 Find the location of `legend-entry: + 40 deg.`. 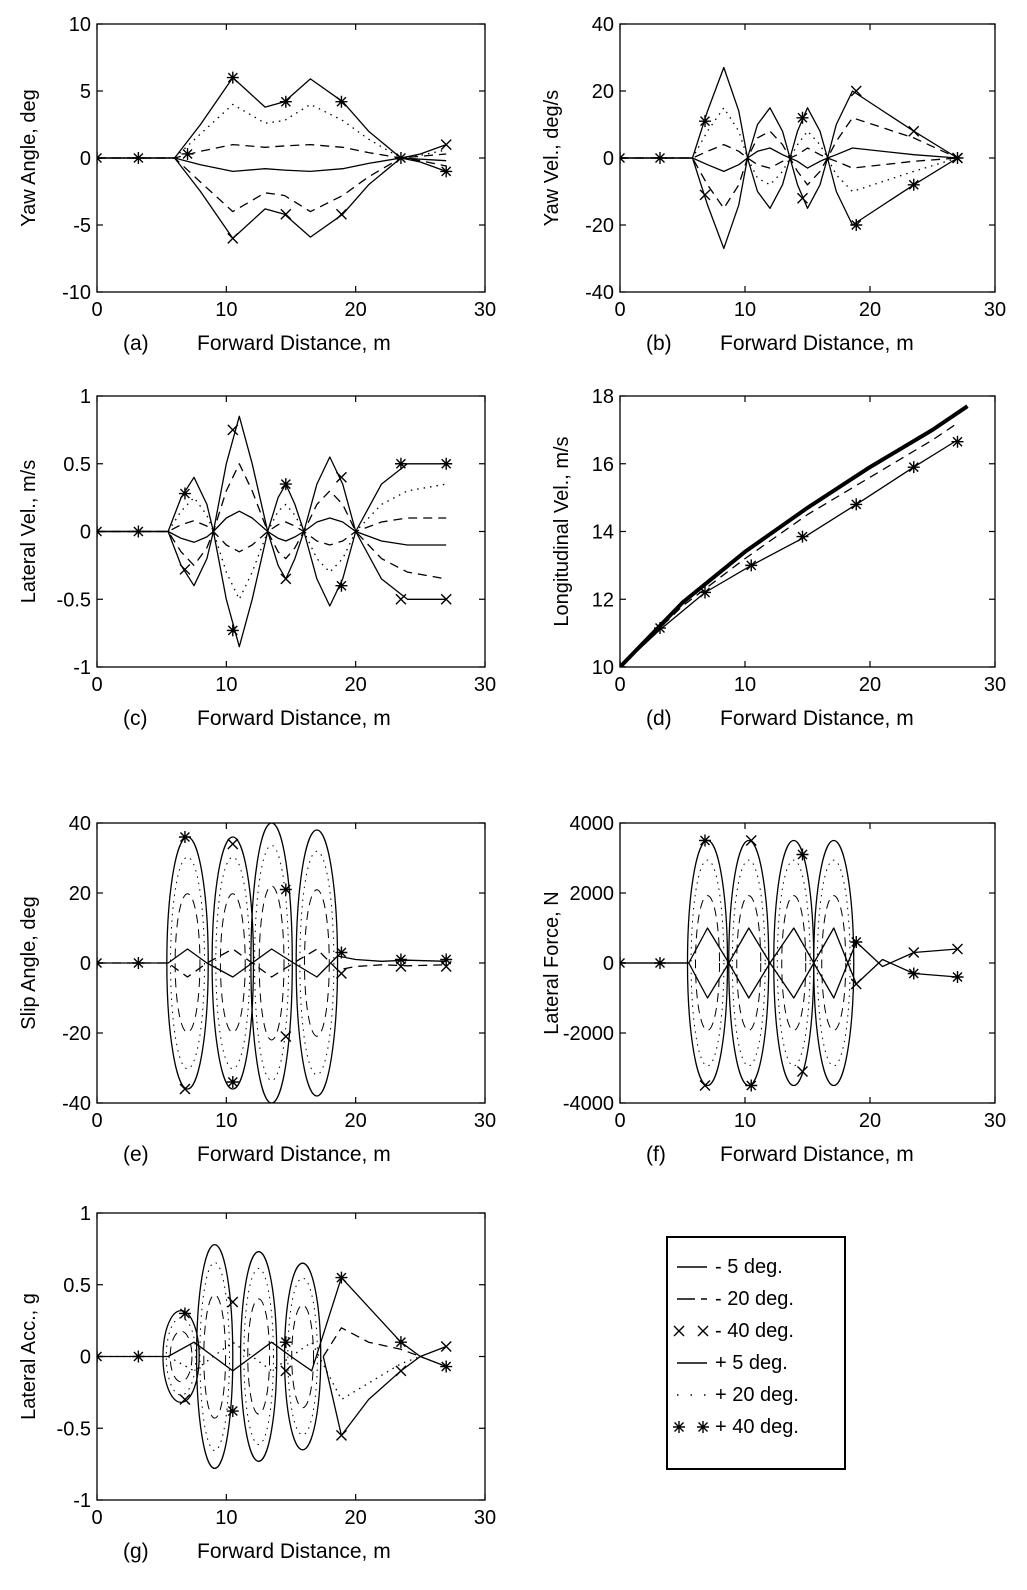

legend-entry: + 40 deg. is located at coordinates (736, 1427).